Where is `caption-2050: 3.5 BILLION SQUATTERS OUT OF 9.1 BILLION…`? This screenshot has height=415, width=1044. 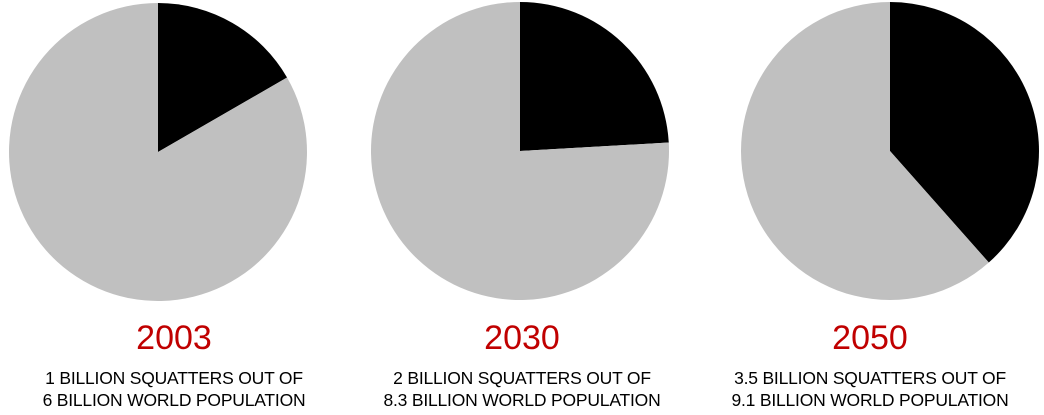 caption-2050: 3.5 BILLION SQUATTERS OUT OF 9.1 BILLION… is located at coordinates (870, 389).